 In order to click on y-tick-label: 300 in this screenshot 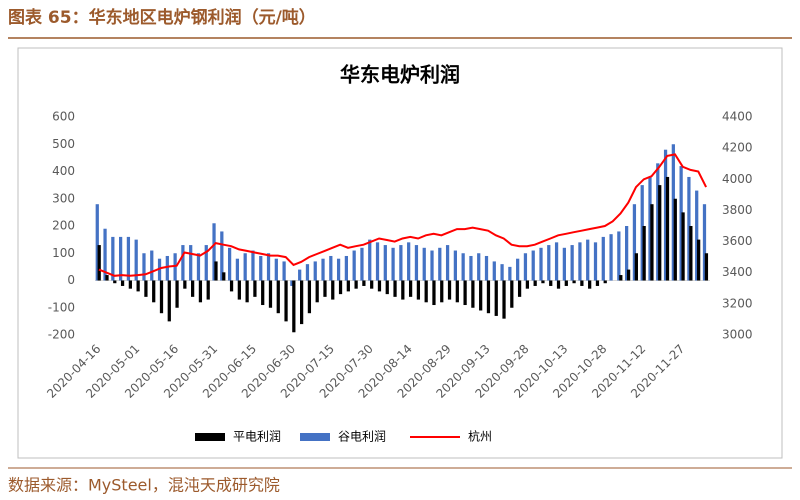, I will do `click(63, 198)`.